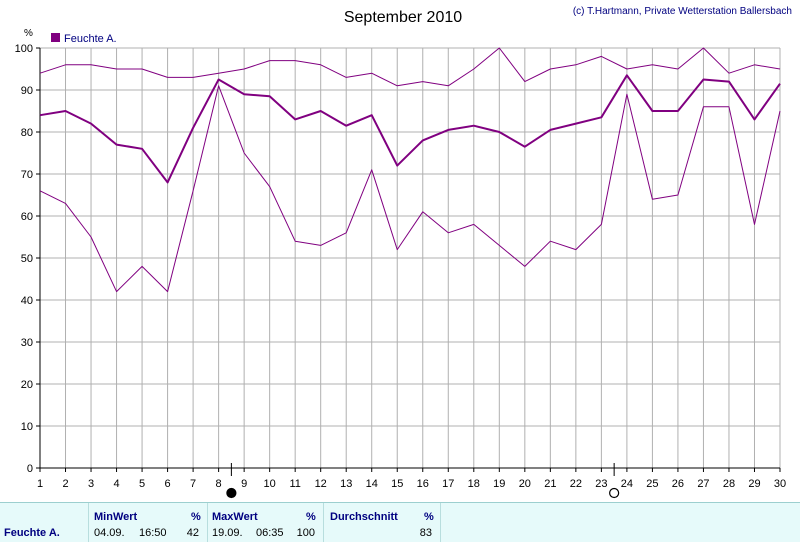  Describe the element at coordinates (27, 259) in the screenshot. I see `y-tick-label: 50` at that location.